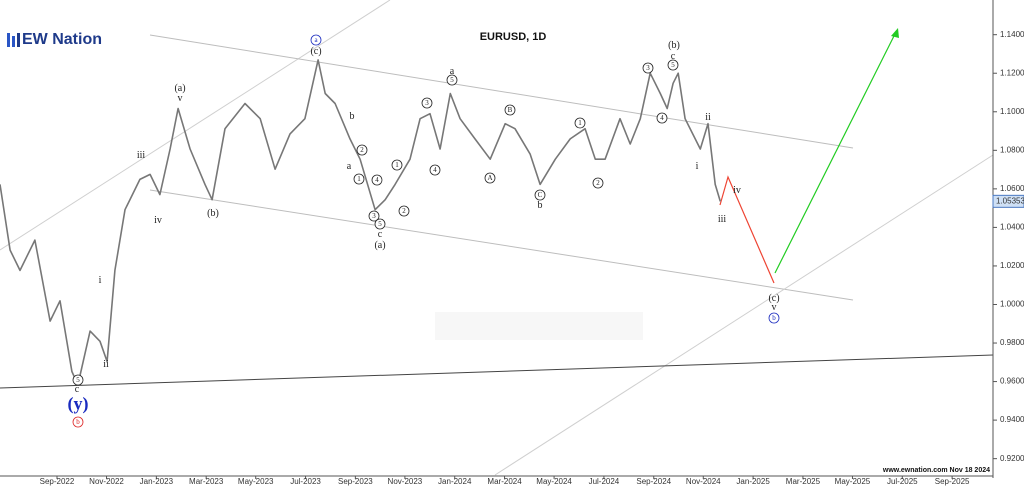  Describe the element at coordinates (697, 166) in the screenshot. I see `wave-label: i` at that location.